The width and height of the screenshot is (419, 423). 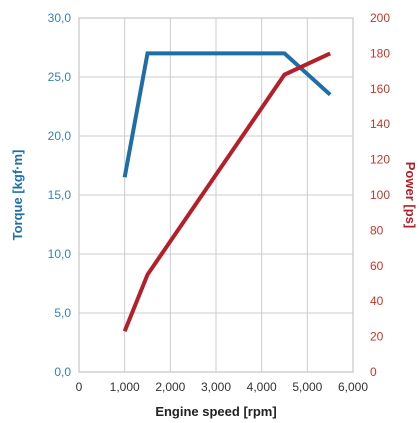 What do you see at coordinates (377, 230) in the screenshot?
I see `y-right-tick-label: 80` at bounding box center [377, 230].